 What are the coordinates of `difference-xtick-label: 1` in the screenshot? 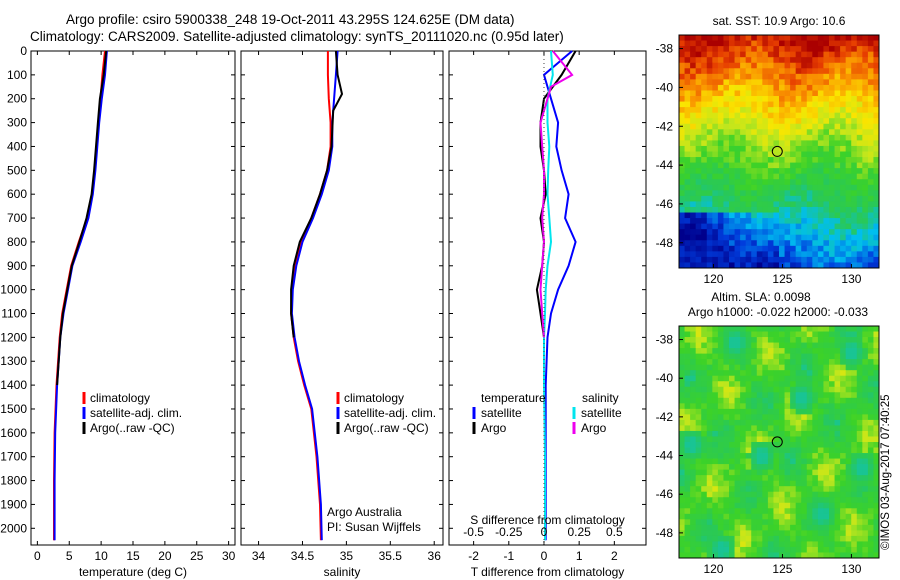 It's located at (579, 556).